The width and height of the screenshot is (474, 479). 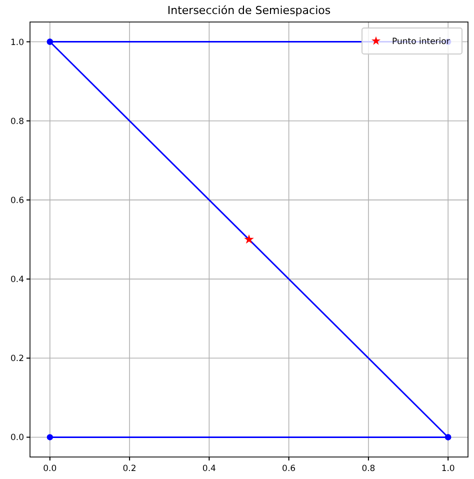 What do you see at coordinates (17, 43) in the screenshot?
I see `y-tick-label: 1.0` at bounding box center [17, 43].